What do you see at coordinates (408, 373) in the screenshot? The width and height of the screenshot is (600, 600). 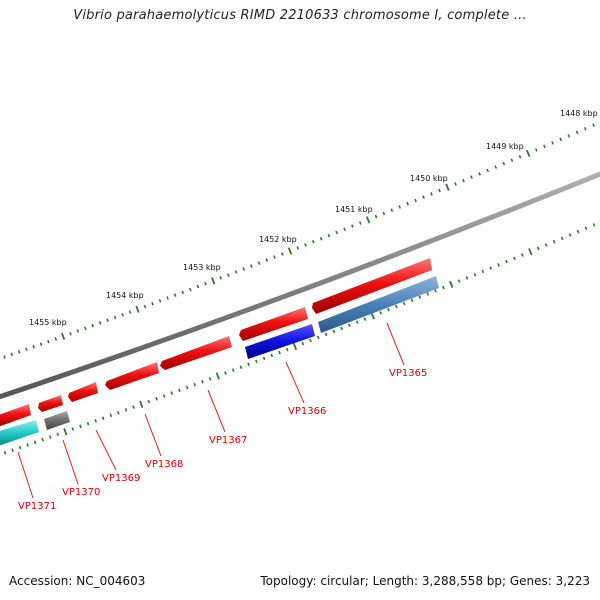 I see `gene-label-vp1365: VP1365` at bounding box center [408, 373].